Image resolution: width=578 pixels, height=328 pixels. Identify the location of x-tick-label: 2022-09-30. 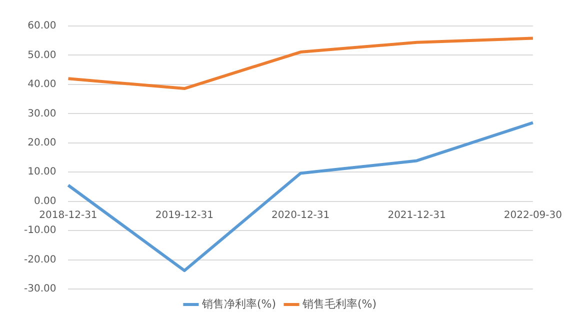
(533, 215).